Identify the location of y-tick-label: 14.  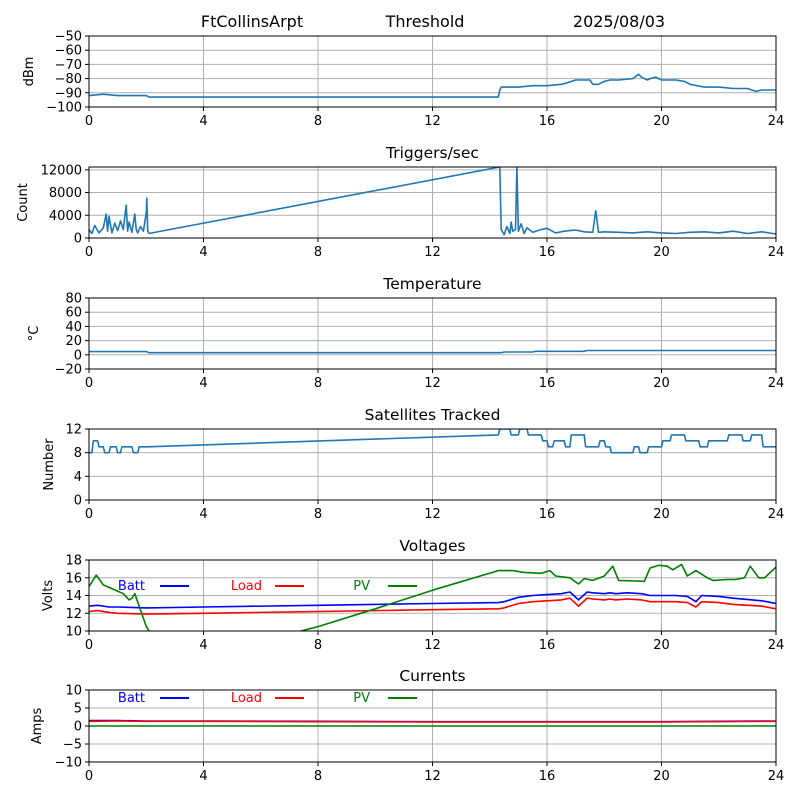
(73, 596).